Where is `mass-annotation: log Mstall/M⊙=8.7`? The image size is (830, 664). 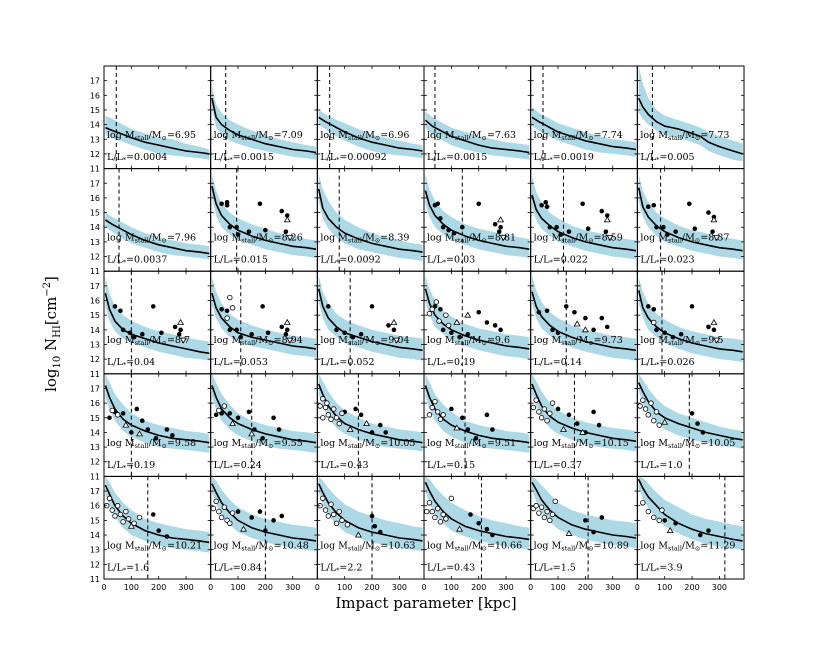 mass-annotation: log Mstall/M⊙=8.7 is located at coordinates (148, 341).